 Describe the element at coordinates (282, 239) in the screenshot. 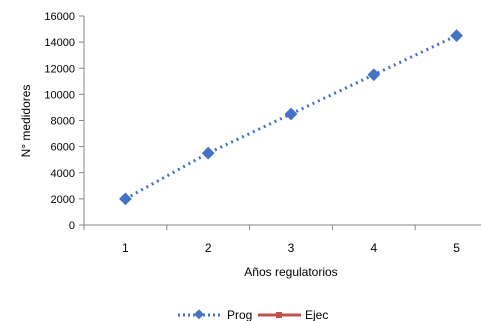

I see `x-axis: 1 2 3 4 5` at that location.